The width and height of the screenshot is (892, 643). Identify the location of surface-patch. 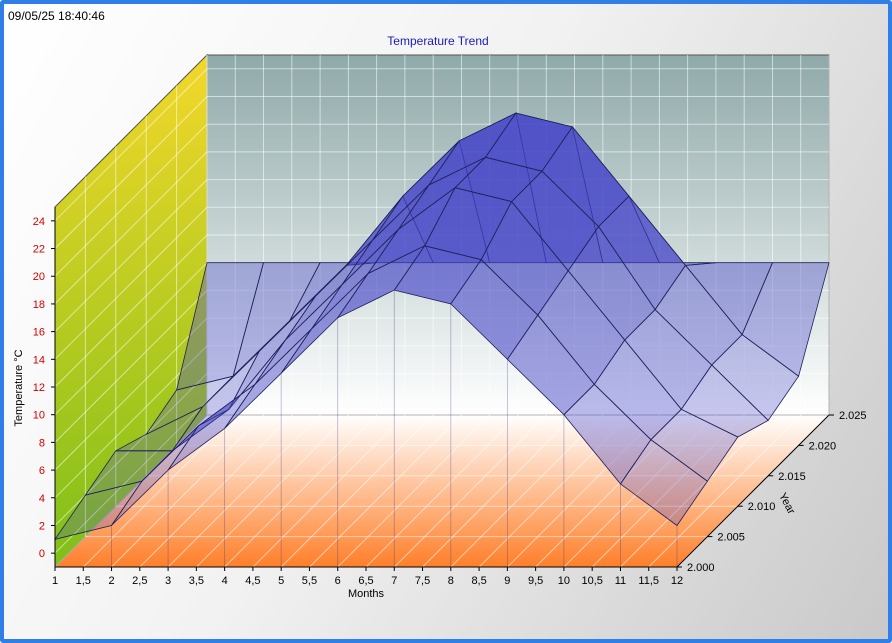
(663, 483).